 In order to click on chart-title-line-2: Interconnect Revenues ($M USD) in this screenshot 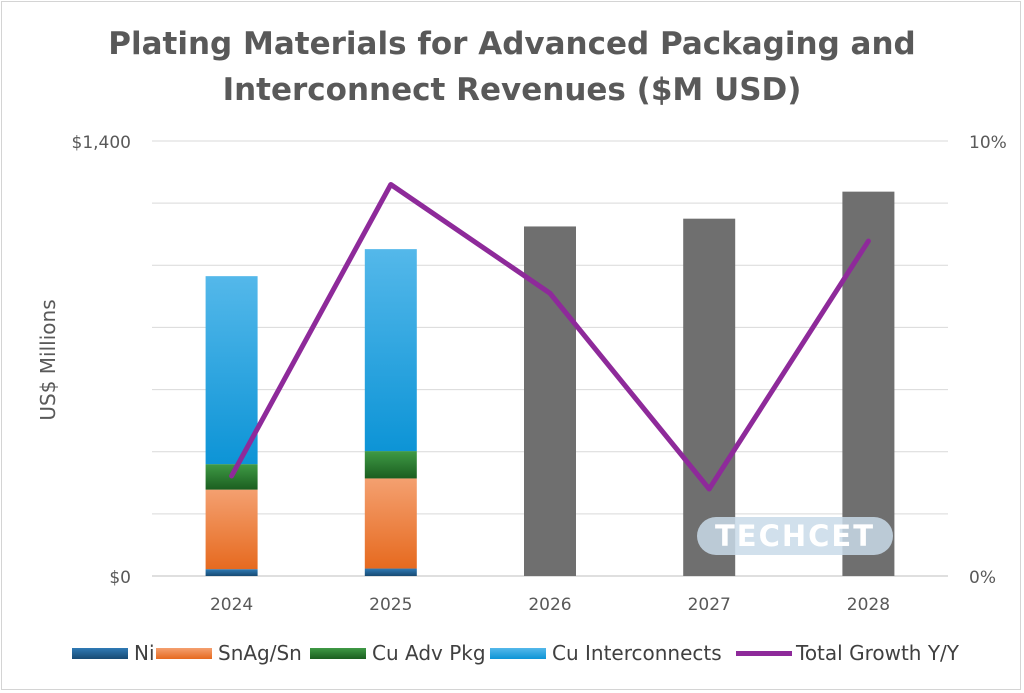, I will do `click(512, 90)`.